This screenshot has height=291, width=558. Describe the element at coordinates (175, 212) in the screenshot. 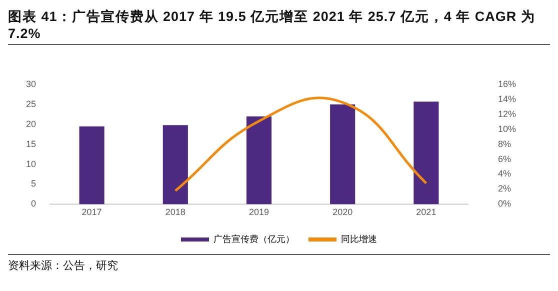

I see `x-tick-label: 2018` at that location.